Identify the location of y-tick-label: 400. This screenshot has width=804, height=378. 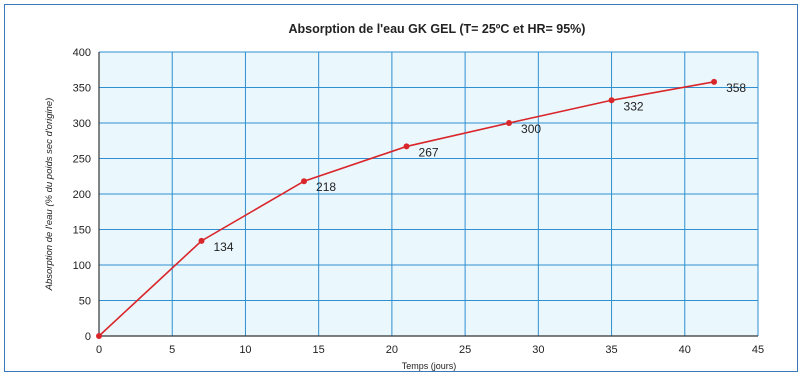
(82, 53).